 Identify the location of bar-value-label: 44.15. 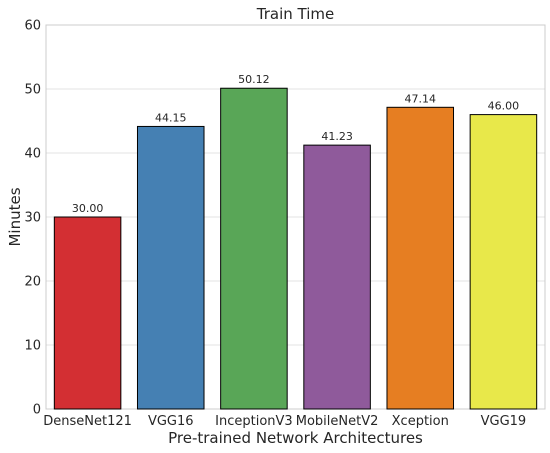
(171, 117).